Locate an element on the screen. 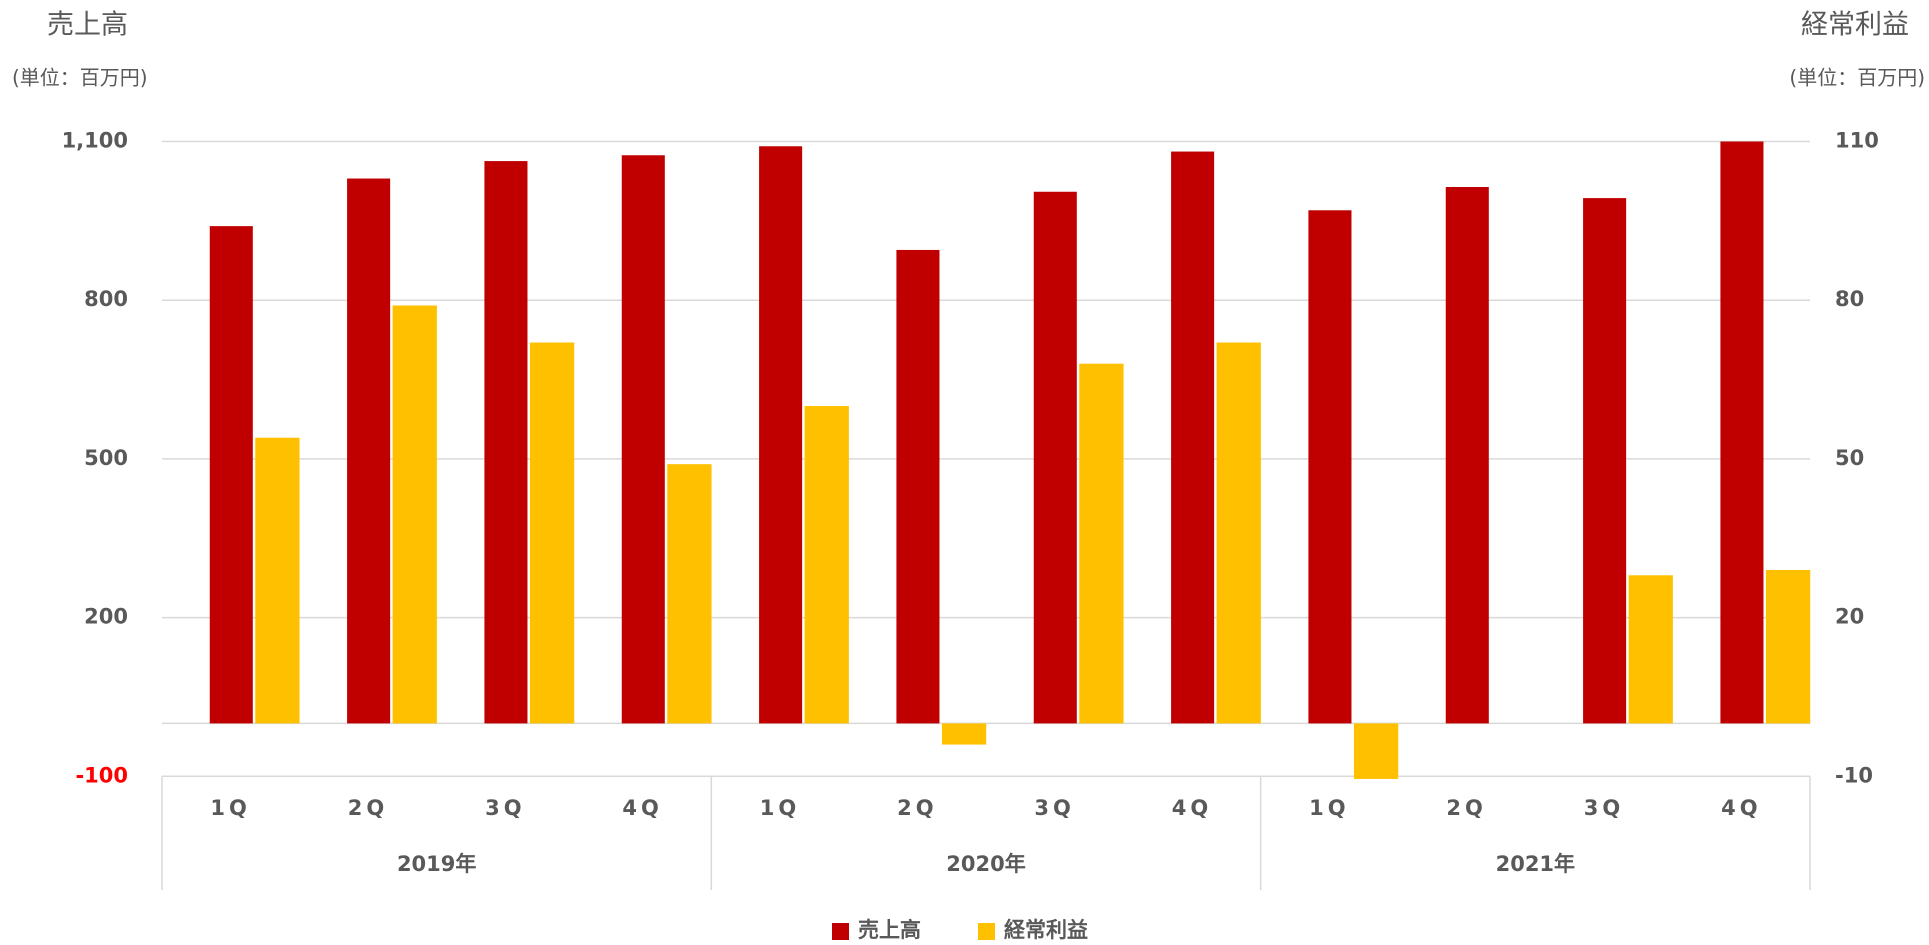  group-label: 2019年 is located at coordinates (436, 864).